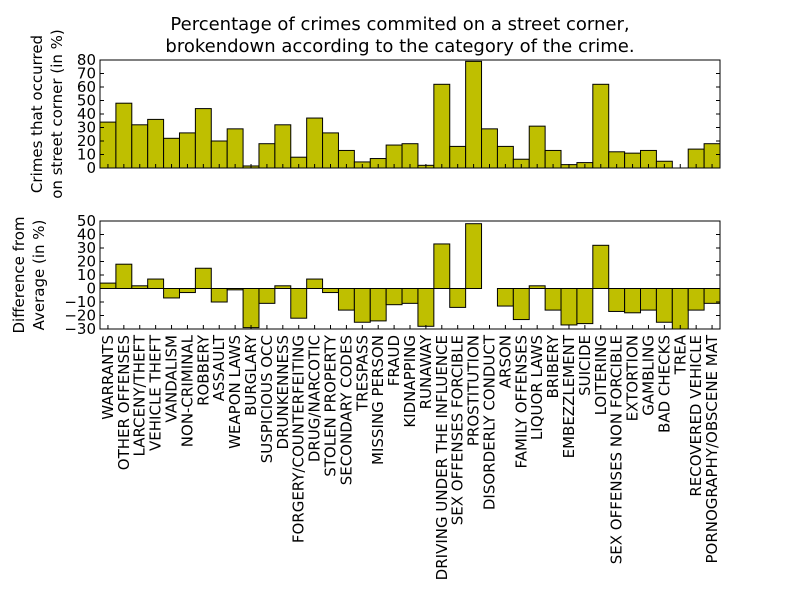 The height and width of the screenshot is (600, 800). What do you see at coordinates (91, 289) in the screenshot?
I see `ytick-label-panel-2-3: 0` at bounding box center [91, 289].